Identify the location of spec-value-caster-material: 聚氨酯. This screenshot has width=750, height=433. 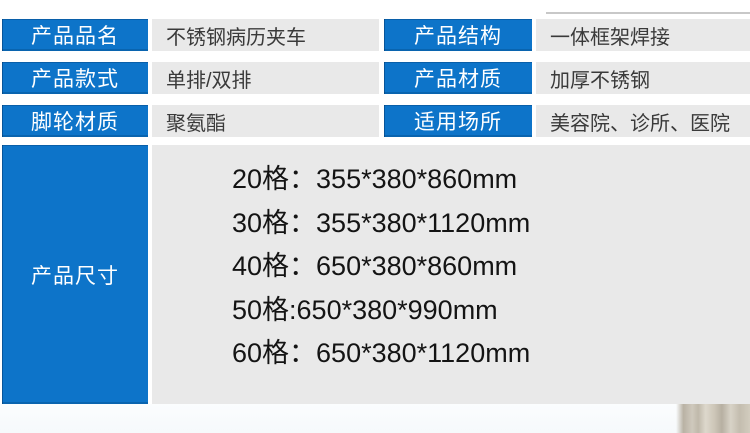
(265, 121).